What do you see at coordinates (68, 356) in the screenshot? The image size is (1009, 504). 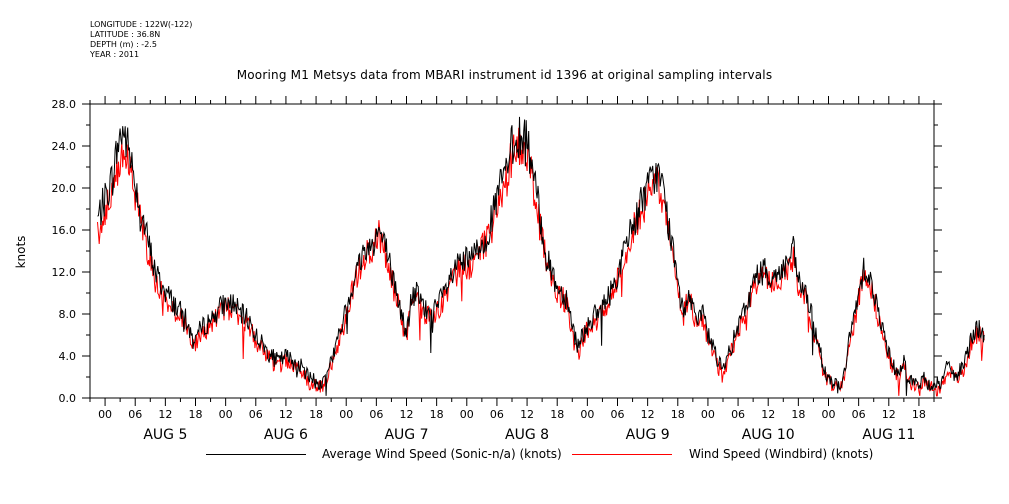 I see `y-tick-label: 4.0` at bounding box center [68, 356].